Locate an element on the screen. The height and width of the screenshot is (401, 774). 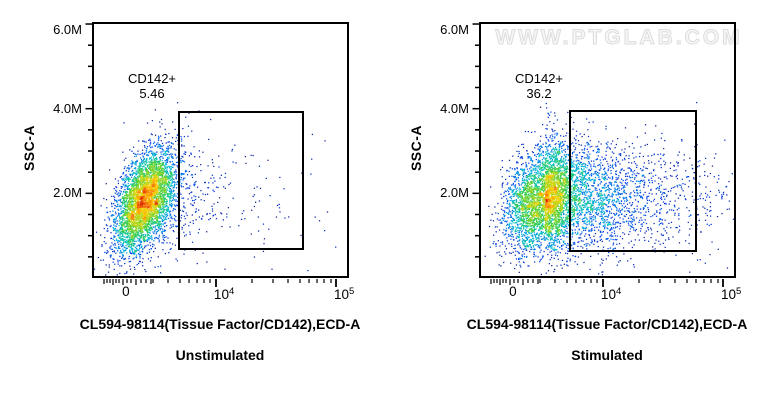
gate-percent: 36.2 is located at coordinates (539, 93).